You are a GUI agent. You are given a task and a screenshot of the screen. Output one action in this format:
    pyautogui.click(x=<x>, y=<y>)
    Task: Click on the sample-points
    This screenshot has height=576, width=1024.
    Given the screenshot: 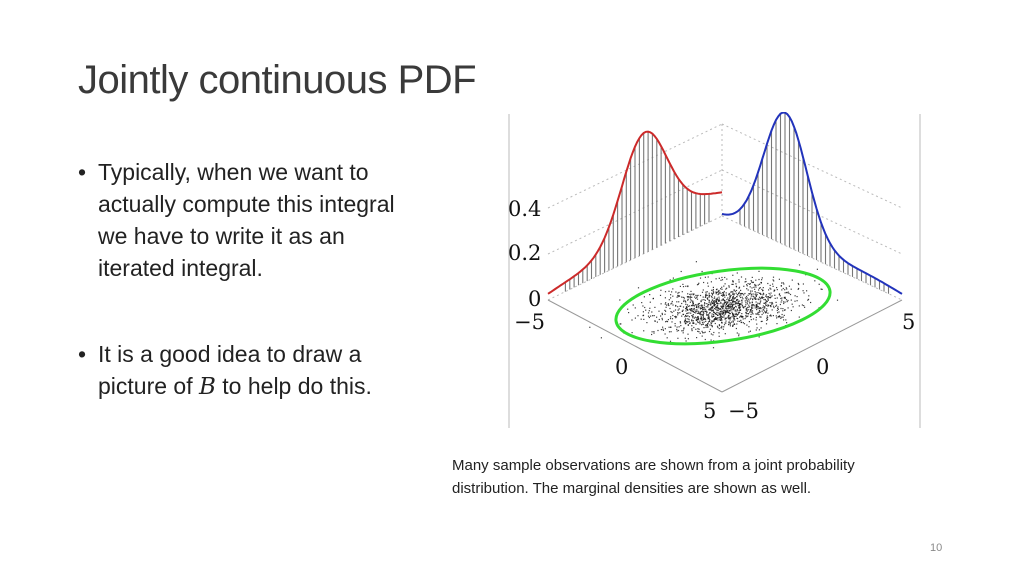 What is the action you would take?
    pyautogui.click(x=714, y=305)
    